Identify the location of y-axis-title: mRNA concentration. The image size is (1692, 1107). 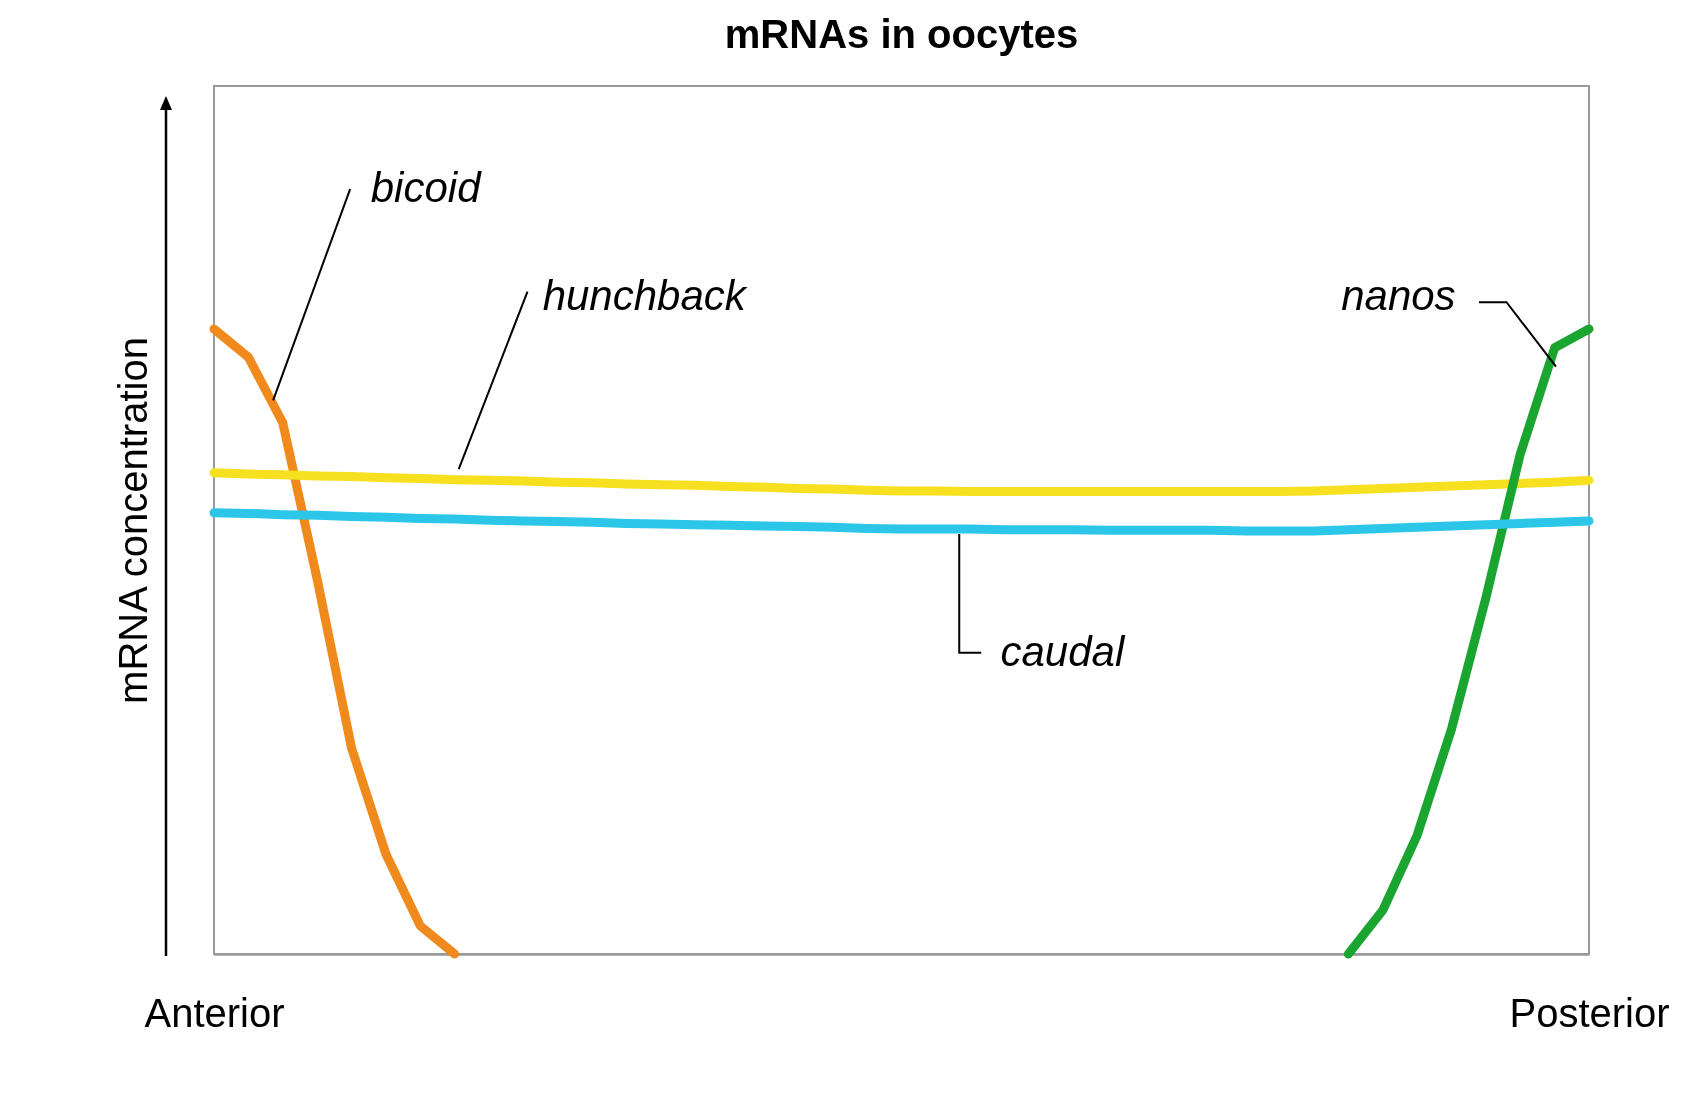
(132, 520).